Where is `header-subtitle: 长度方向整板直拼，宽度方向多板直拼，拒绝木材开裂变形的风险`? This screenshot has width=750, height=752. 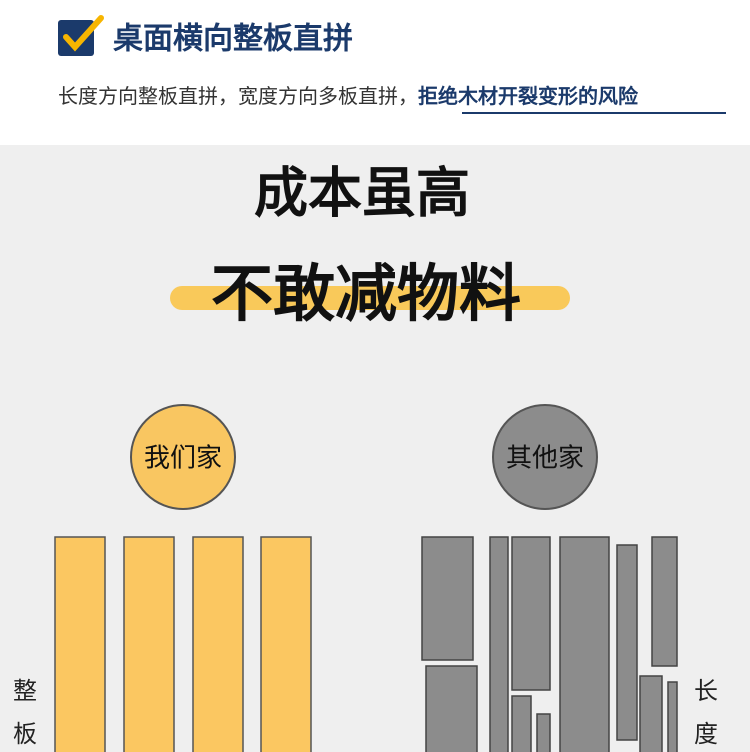
header-subtitle: 长度方向整板直拼，宽度方向多板直拼，拒绝木材开裂变形的风险 is located at coordinates (348, 96).